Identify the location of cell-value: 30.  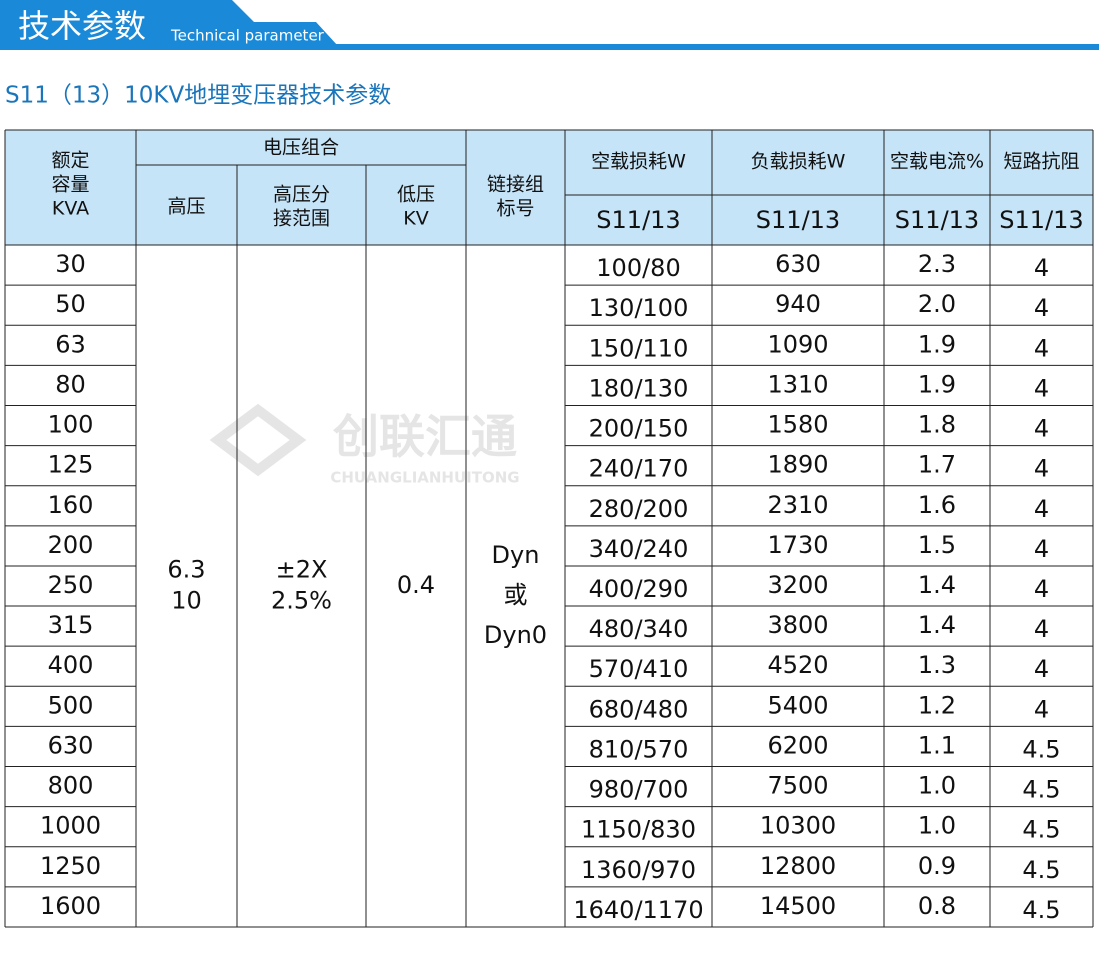
(70, 264).